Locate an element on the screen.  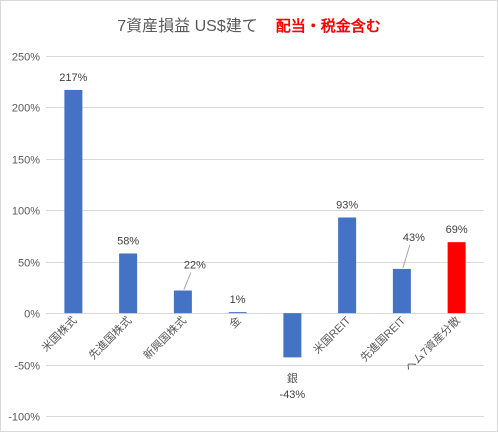
leader-lines is located at coordinates (297, 267).